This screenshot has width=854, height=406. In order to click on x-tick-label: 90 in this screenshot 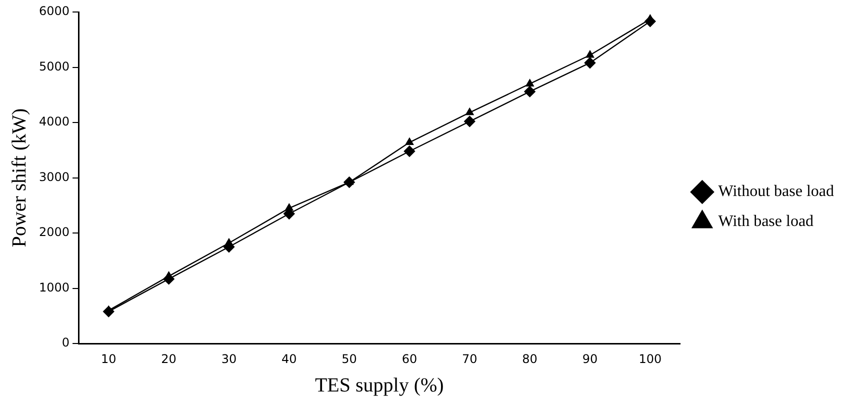, I will do `click(590, 359)`.